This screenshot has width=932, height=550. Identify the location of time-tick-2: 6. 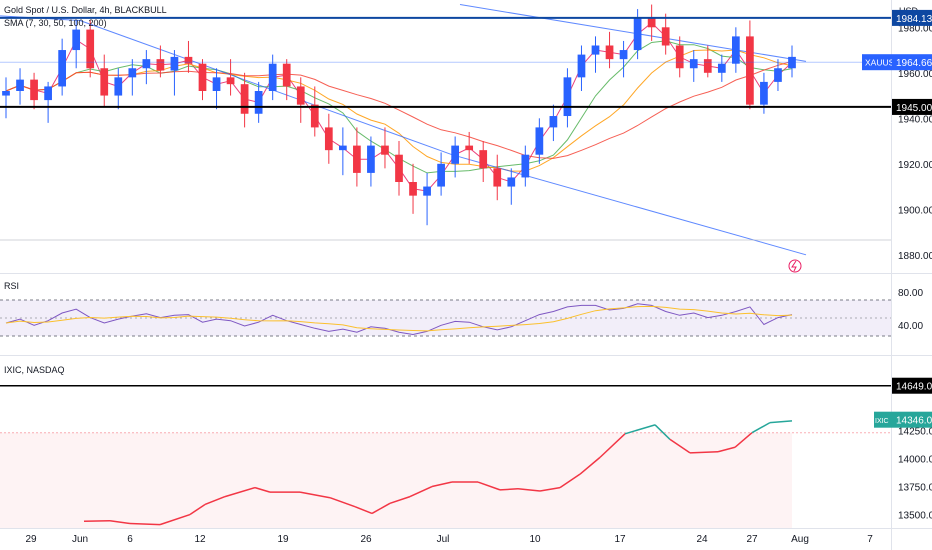
(130, 539).